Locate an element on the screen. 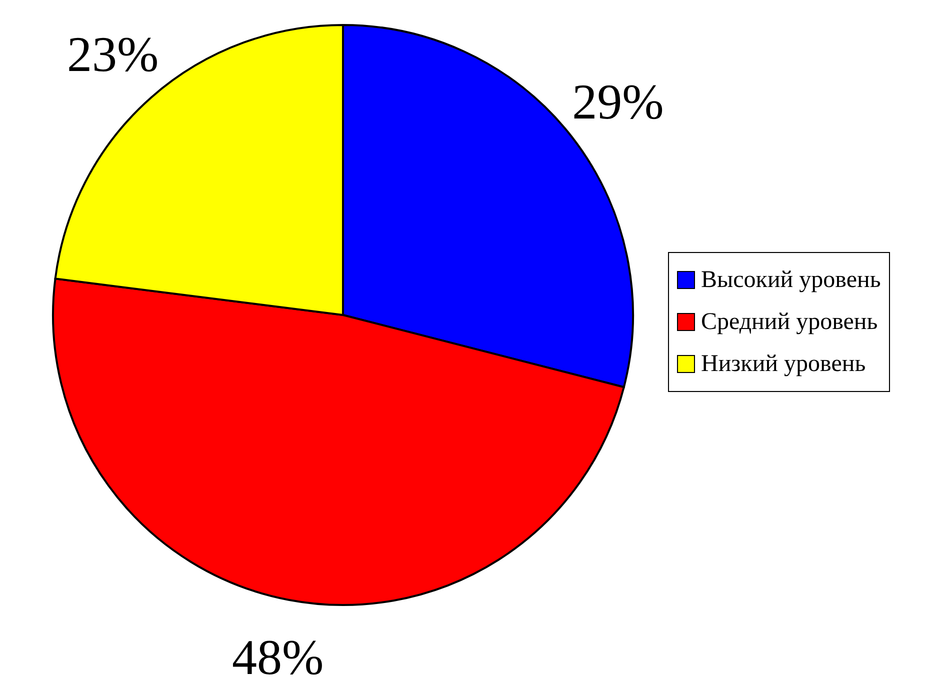 Image resolution: width=949 pixels, height=691 pixels. data-label: 29% is located at coordinates (618, 102).